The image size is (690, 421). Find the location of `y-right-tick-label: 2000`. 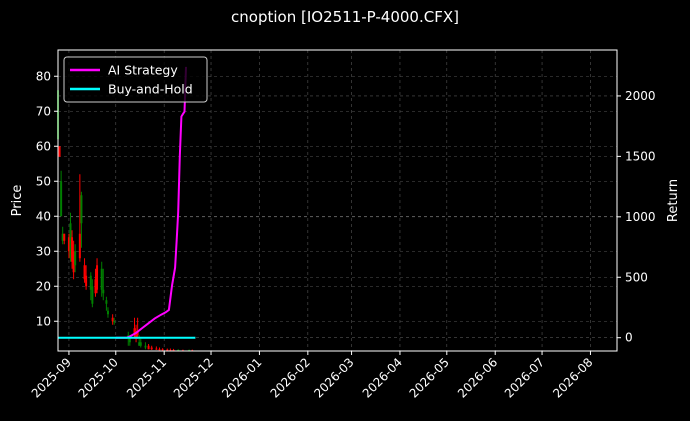

y-right-tick-label: 2000 is located at coordinates (640, 96).